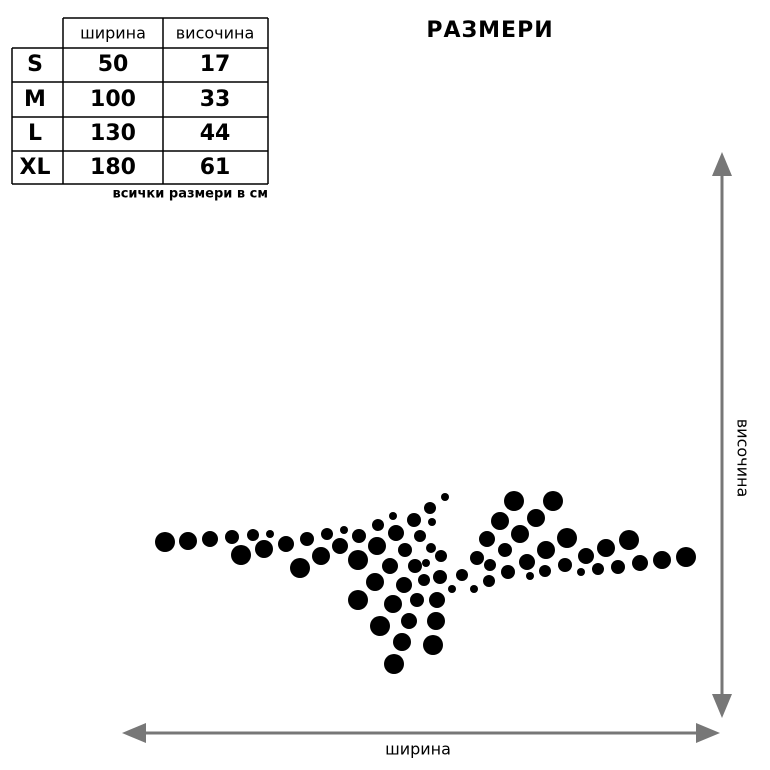 The width and height of the screenshot is (770, 770). Describe the element at coordinates (215, 133) in the screenshot. I see `size-value: 44` at that location.